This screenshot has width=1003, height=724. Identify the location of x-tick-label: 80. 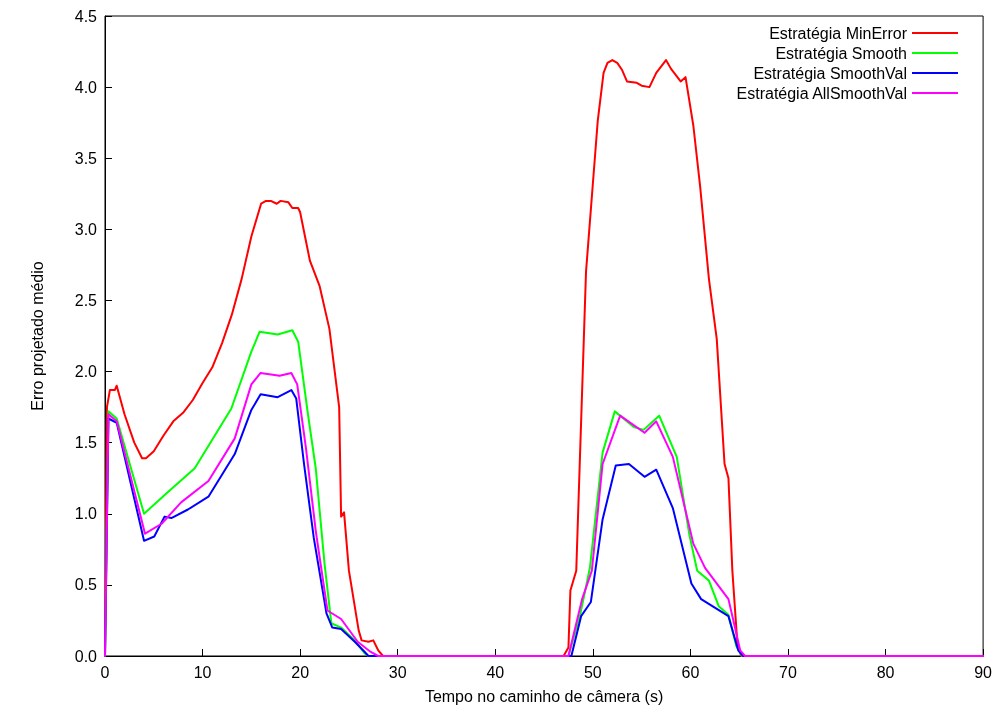
(885, 672).